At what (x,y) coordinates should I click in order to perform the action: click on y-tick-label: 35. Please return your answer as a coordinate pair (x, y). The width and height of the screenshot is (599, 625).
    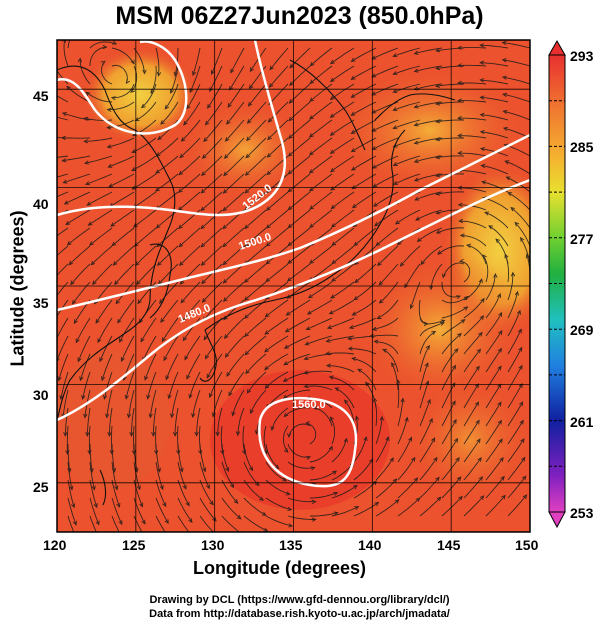
    Looking at the image, I should click on (41, 303).